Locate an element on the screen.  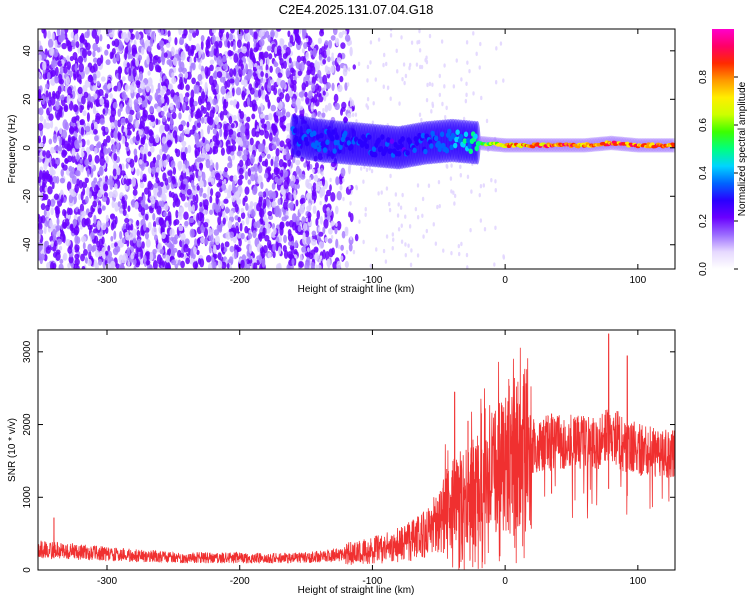
y-tick-label: -20 is located at coordinates (27, 196).